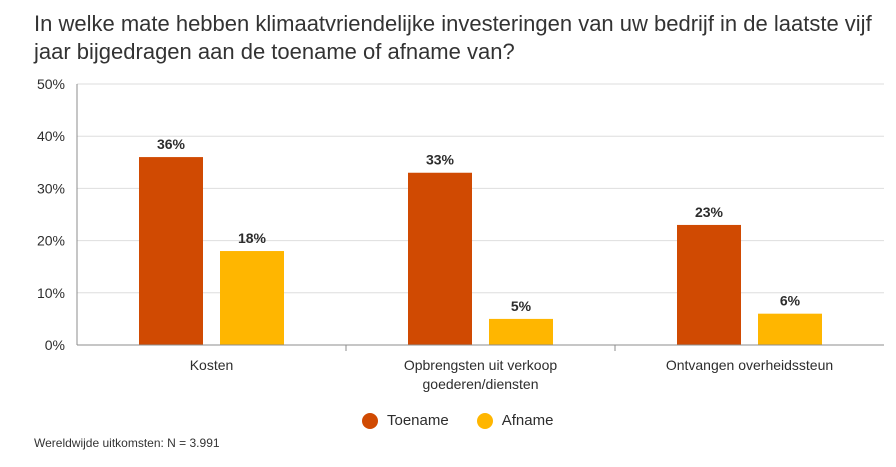  Describe the element at coordinates (57, 214) in the screenshot. I see `y-axis: 0% 10% 20% 30% 40% 50%` at that location.